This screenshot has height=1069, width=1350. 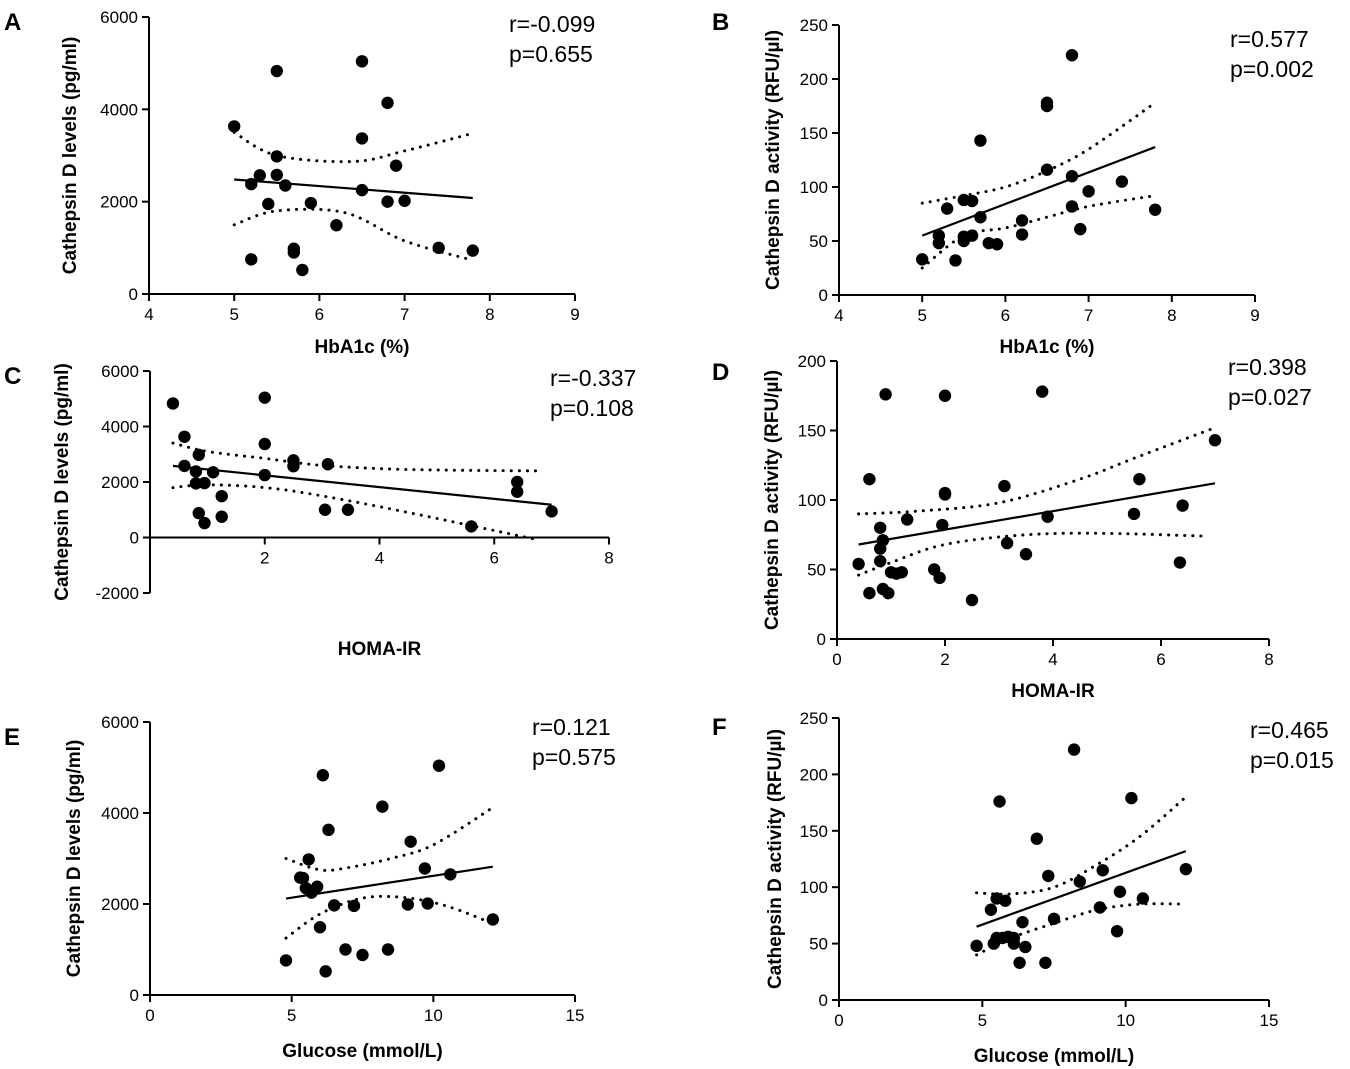 What do you see at coordinates (433, 1015) in the screenshot?
I see `x-tick-label: 10` at bounding box center [433, 1015].